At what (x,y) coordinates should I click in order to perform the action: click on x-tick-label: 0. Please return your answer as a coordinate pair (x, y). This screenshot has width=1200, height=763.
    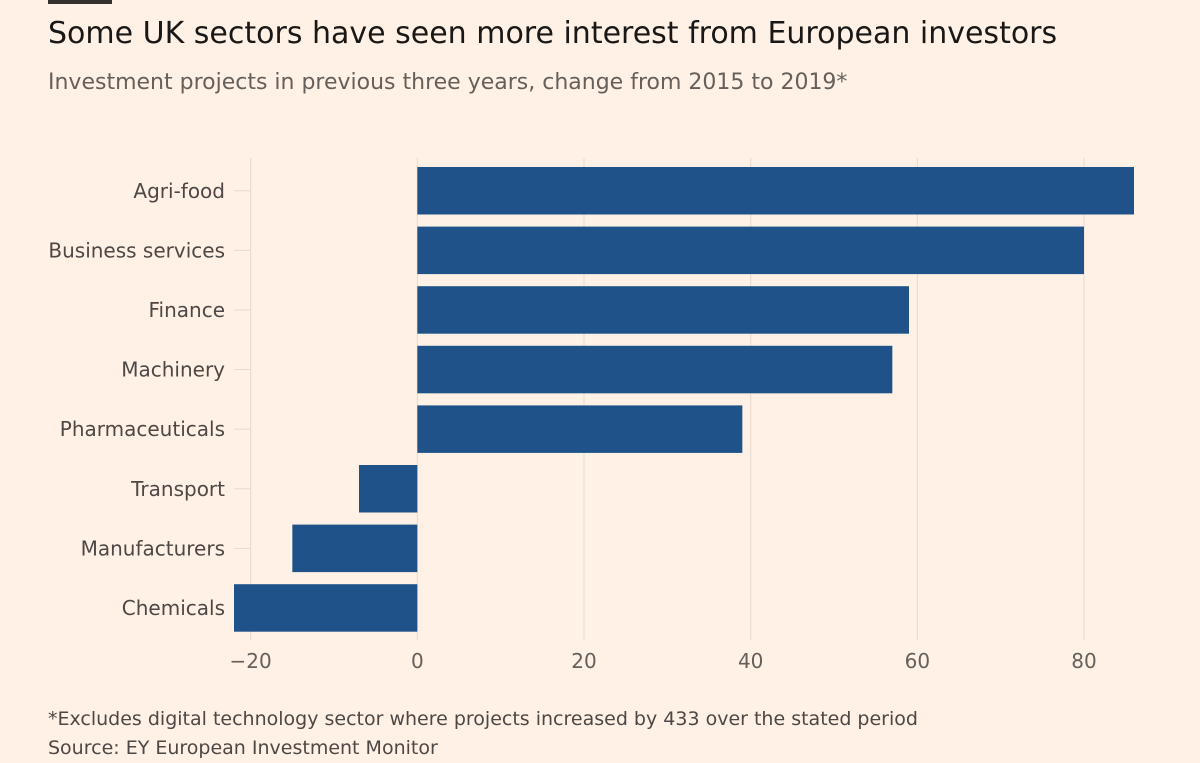
    Looking at the image, I should click on (417, 661).